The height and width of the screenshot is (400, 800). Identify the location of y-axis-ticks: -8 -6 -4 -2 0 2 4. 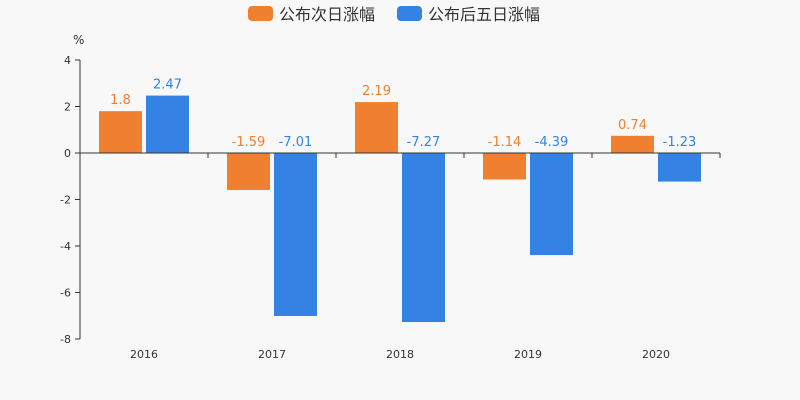
(70, 200).